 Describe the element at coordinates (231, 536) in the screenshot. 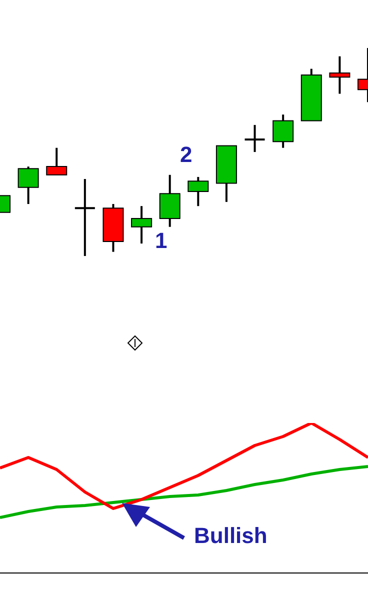

I see `annotation: Bullish` at that location.